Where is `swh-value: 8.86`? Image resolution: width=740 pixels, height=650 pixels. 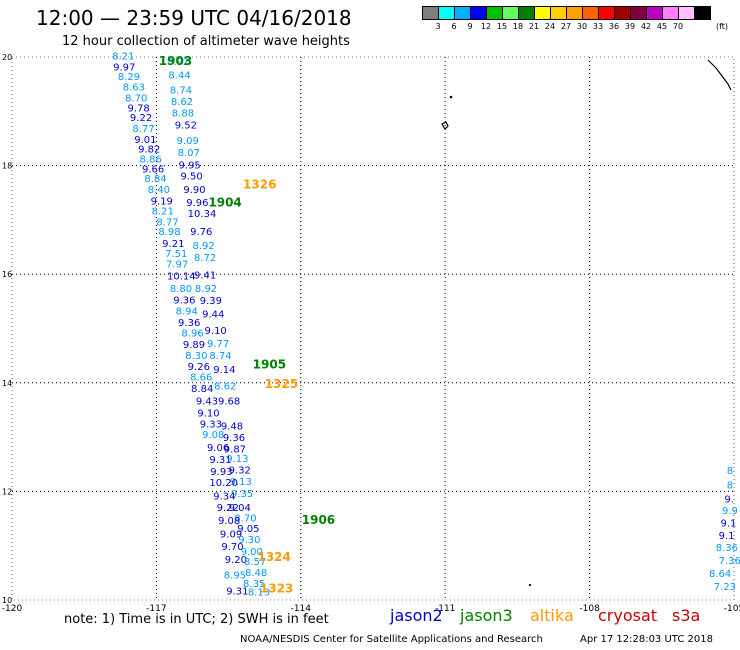
swh-value: 8.86 is located at coordinates (151, 159).